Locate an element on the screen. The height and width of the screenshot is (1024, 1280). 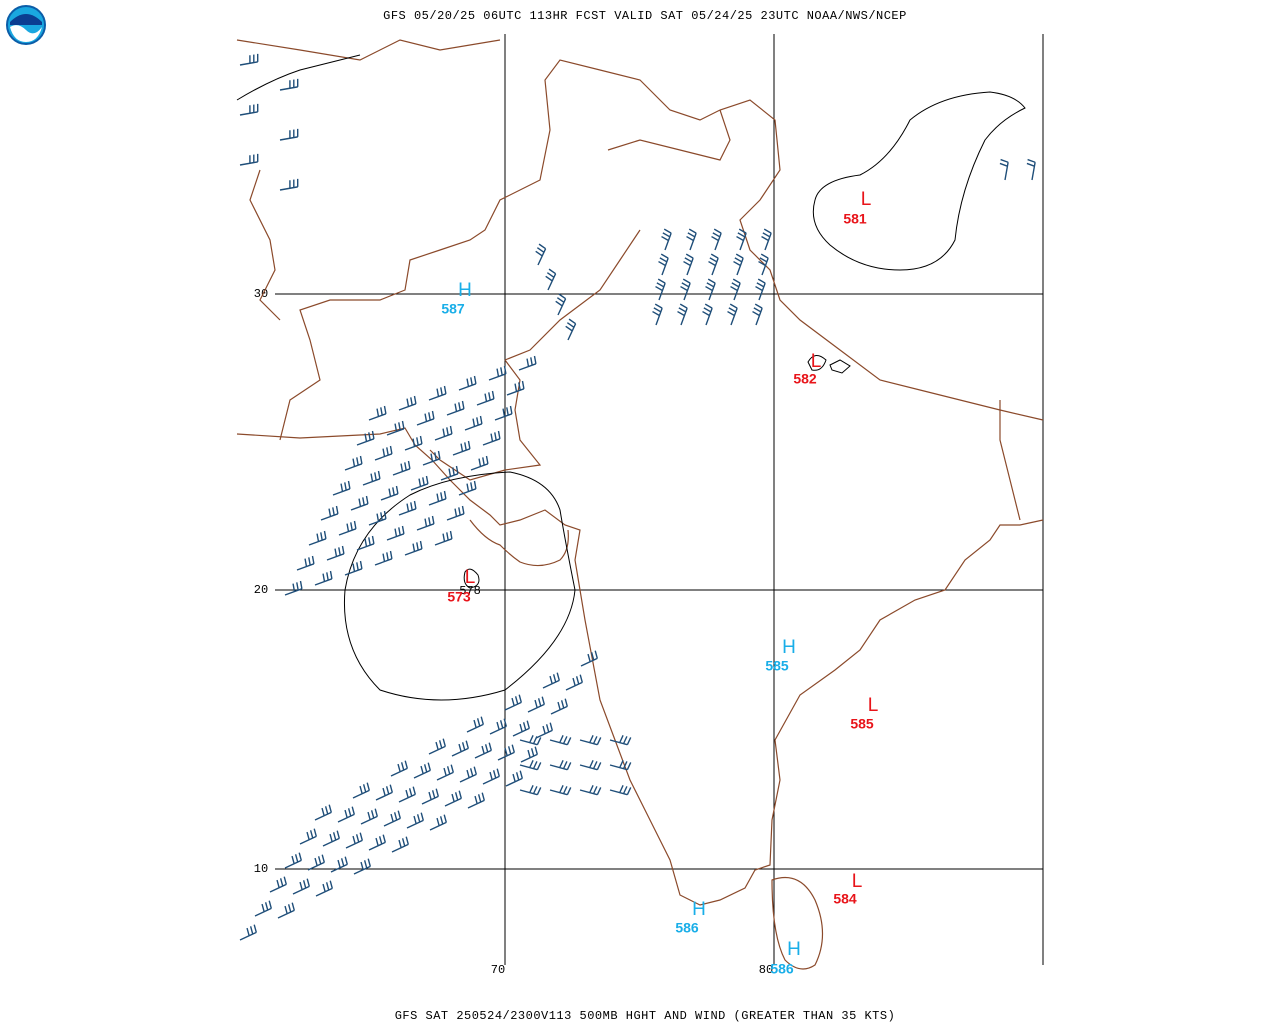
contour-label: 578 is located at coordinates (470, 591).